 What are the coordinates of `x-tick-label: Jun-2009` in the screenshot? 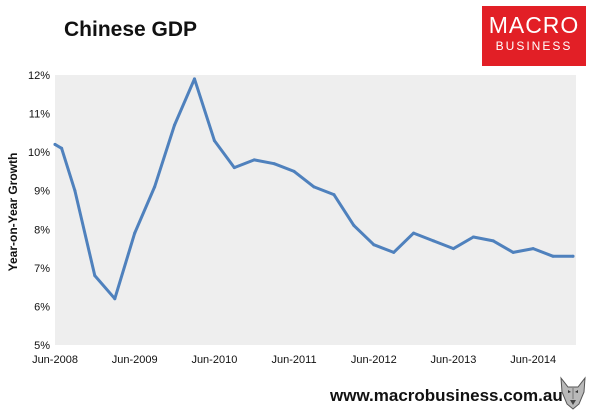 It's located at (135, 360).